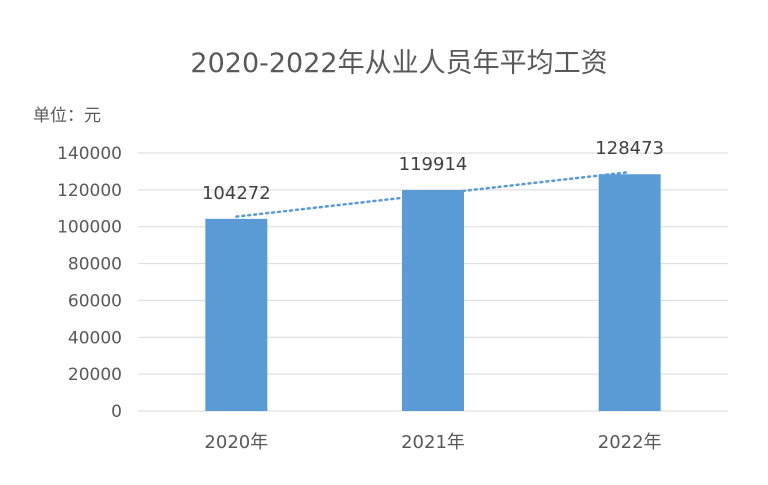 Image resolution: width=768 pixels, height=485 pixels. Describe the element at coordinates (236, 193) in the screenshot. I see `data-label: 104272` at that location.